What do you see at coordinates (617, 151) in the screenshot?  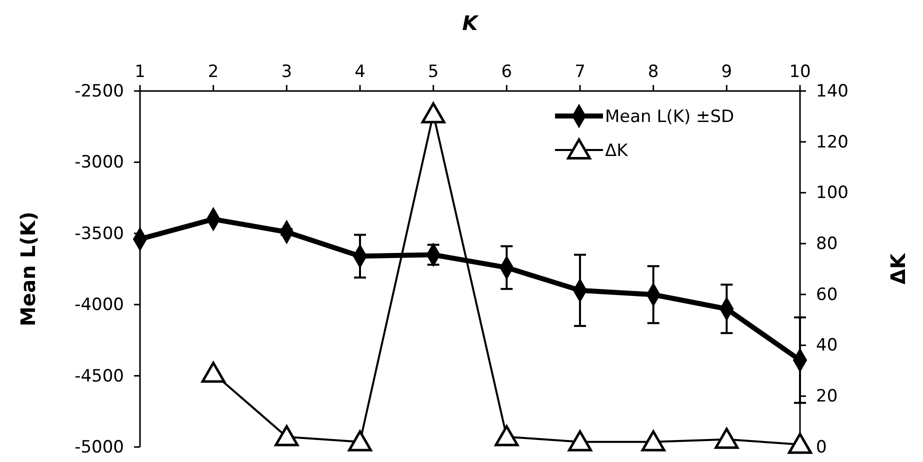 I see `legend-label: ΔK` at bounding box center [617, 151].